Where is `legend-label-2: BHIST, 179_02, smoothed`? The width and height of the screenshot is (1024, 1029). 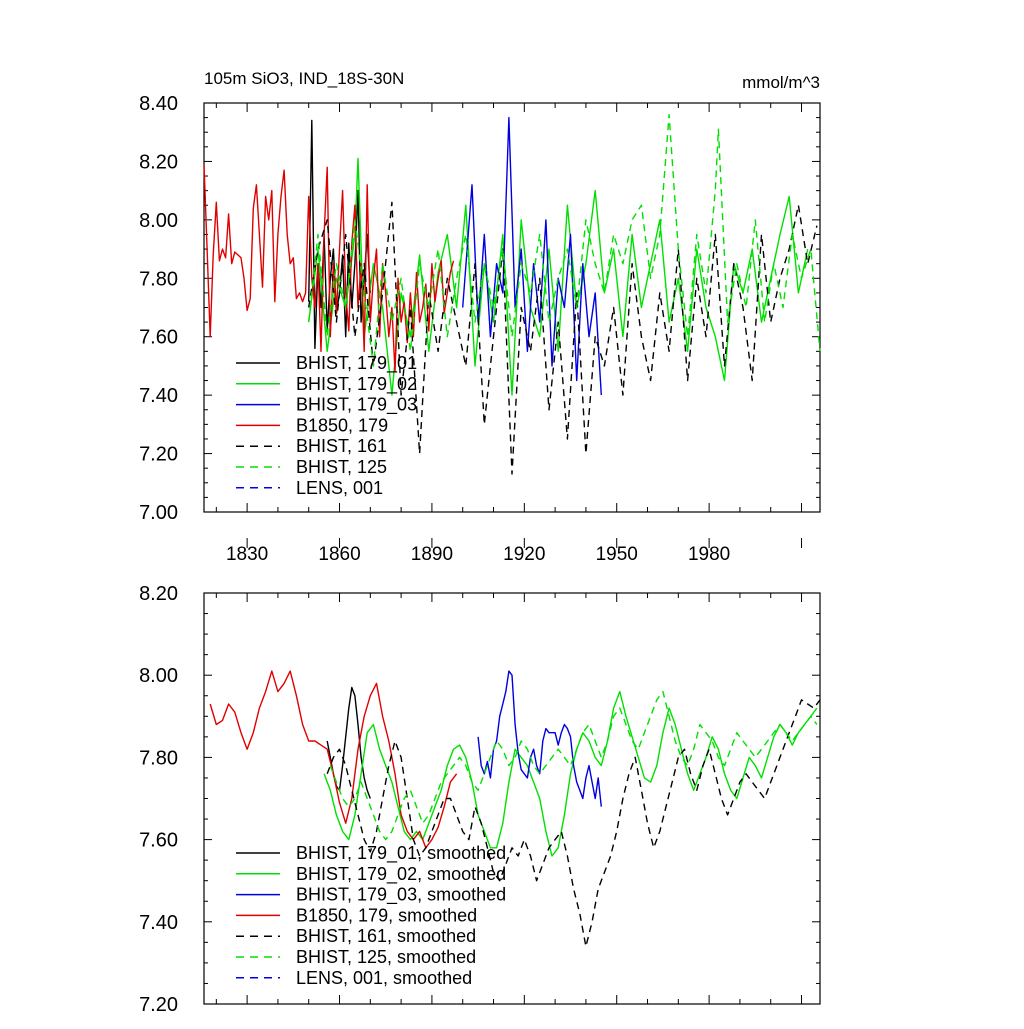
legend-label-2: BHIST, 179_02, smoothed is located at coordinates (401, 874).